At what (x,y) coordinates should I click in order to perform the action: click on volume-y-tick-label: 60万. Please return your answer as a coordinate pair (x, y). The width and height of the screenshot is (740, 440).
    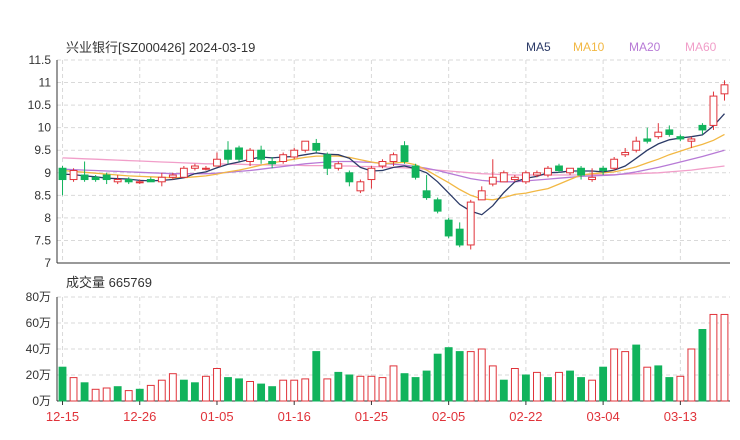
    Looking at the image, I should click on (38, 323).